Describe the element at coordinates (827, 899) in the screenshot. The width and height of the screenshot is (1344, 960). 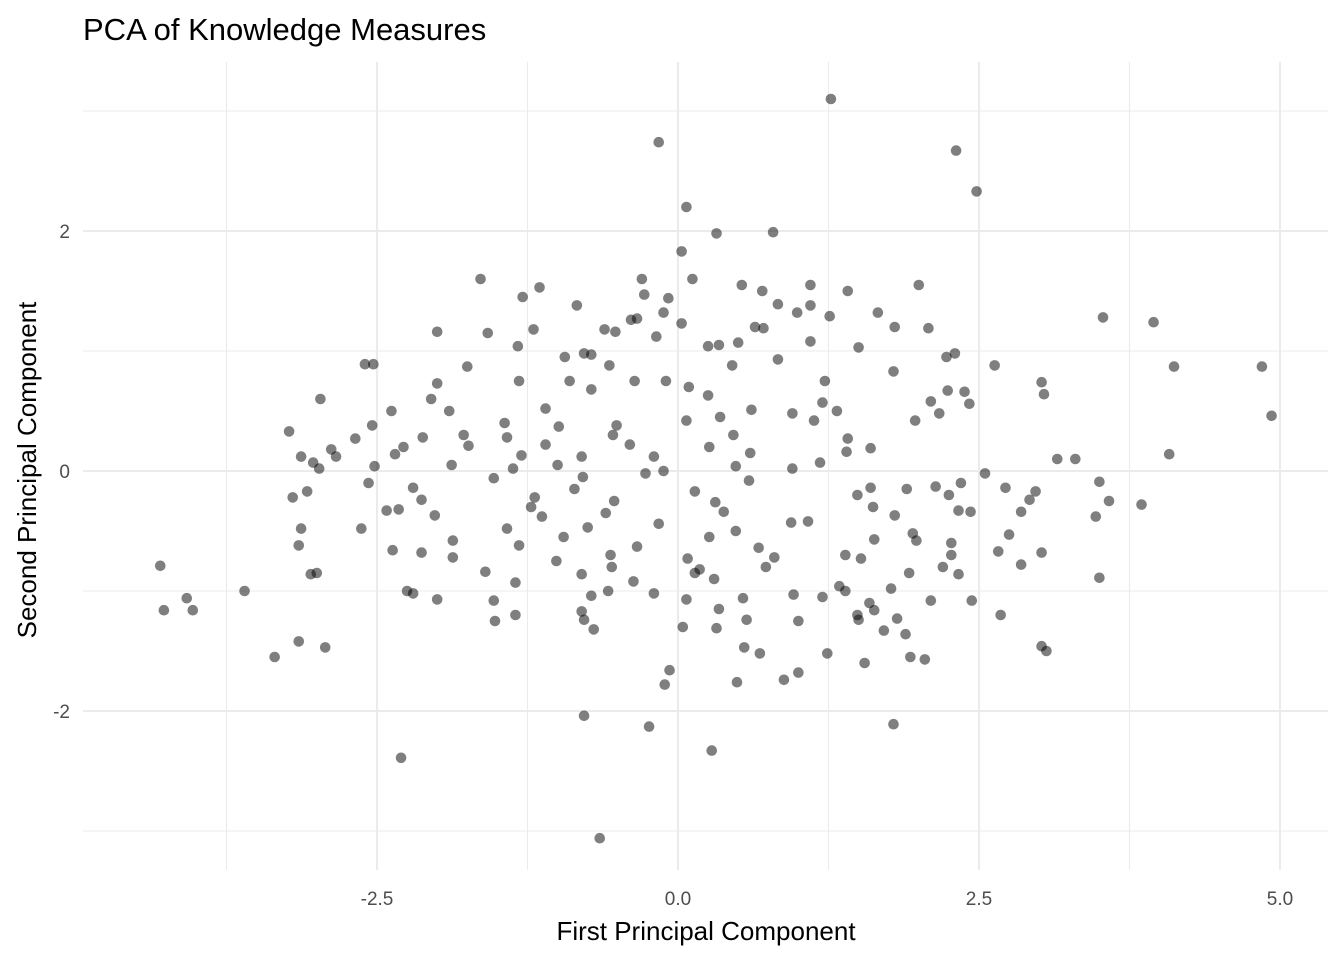
I see `x-axis-tick-labels: -2.5 0.0 2.5 5.0` at that location.